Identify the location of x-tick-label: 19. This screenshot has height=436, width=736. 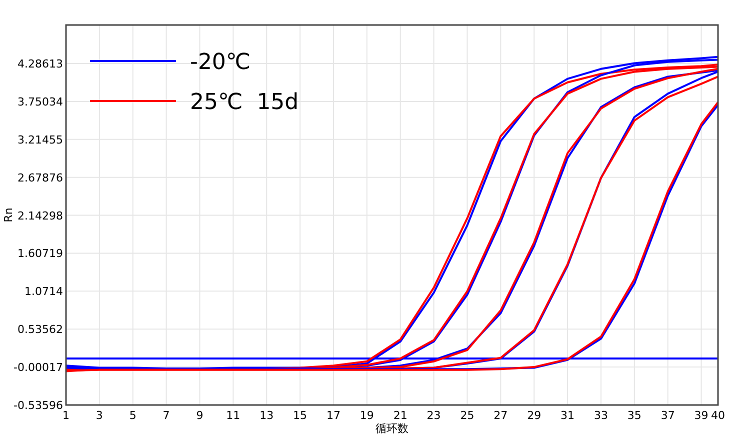
(367, 415).